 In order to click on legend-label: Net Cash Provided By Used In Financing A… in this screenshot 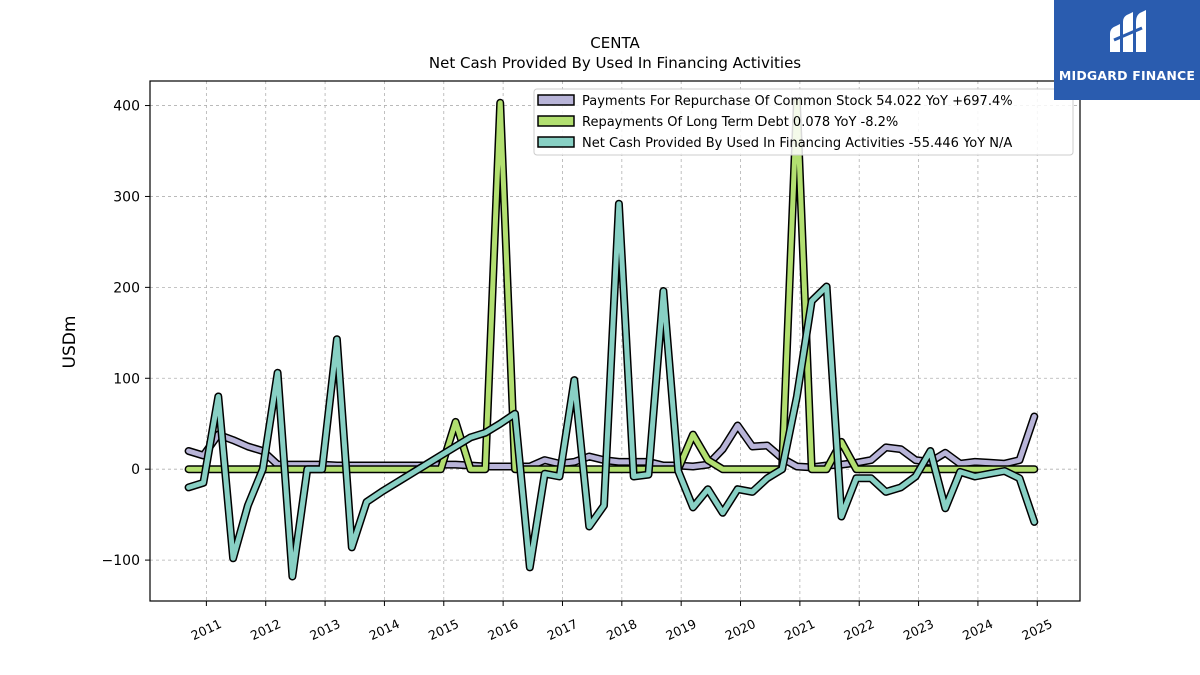, I will do `click(797, 143)`.